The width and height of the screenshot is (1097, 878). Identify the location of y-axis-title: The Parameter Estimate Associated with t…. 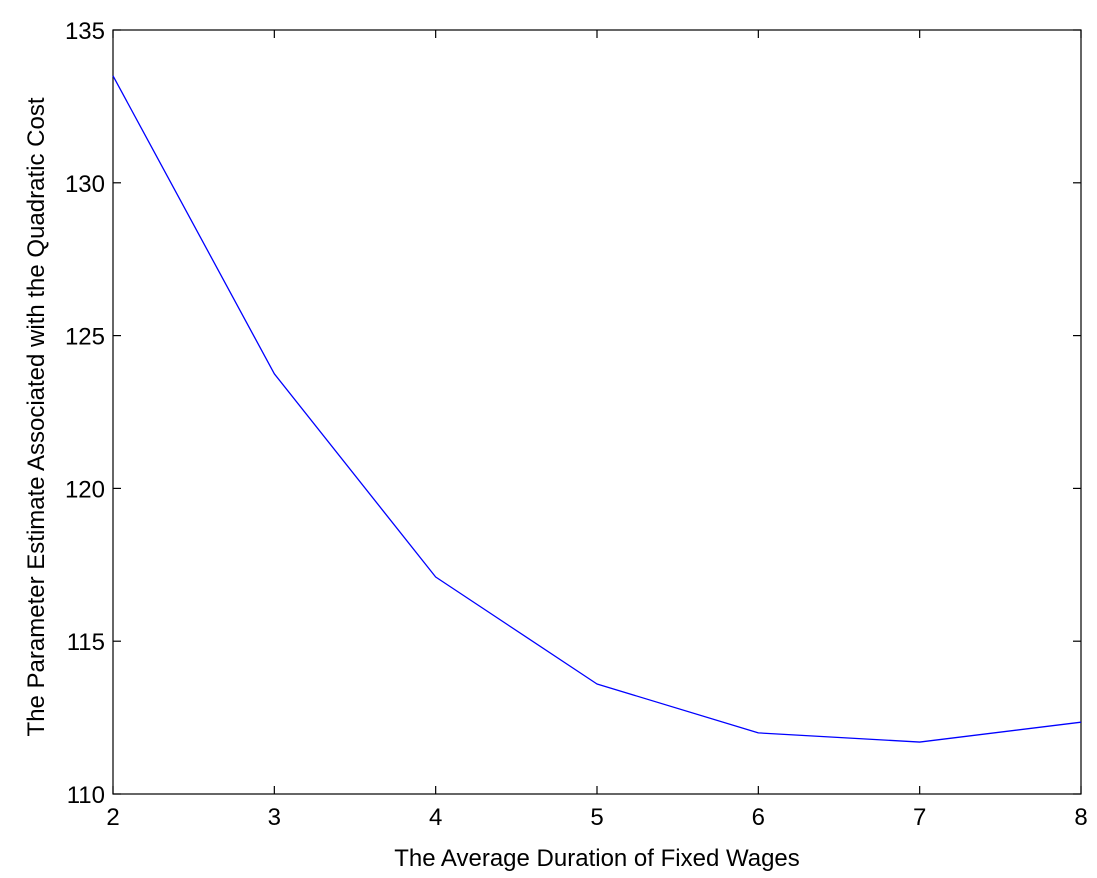
(36, 416).